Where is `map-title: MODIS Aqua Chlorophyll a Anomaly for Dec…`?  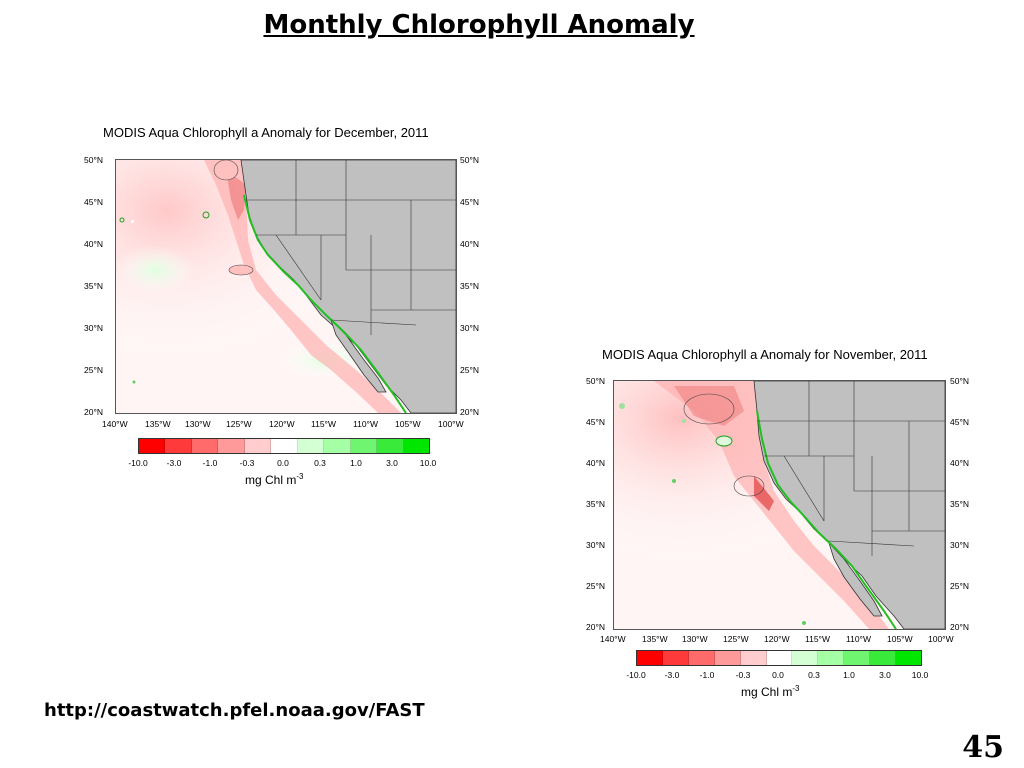
map-title: MODIS Aqua Chlorophyll a Anomaly for Dec… is located at coordinates (266, 132).